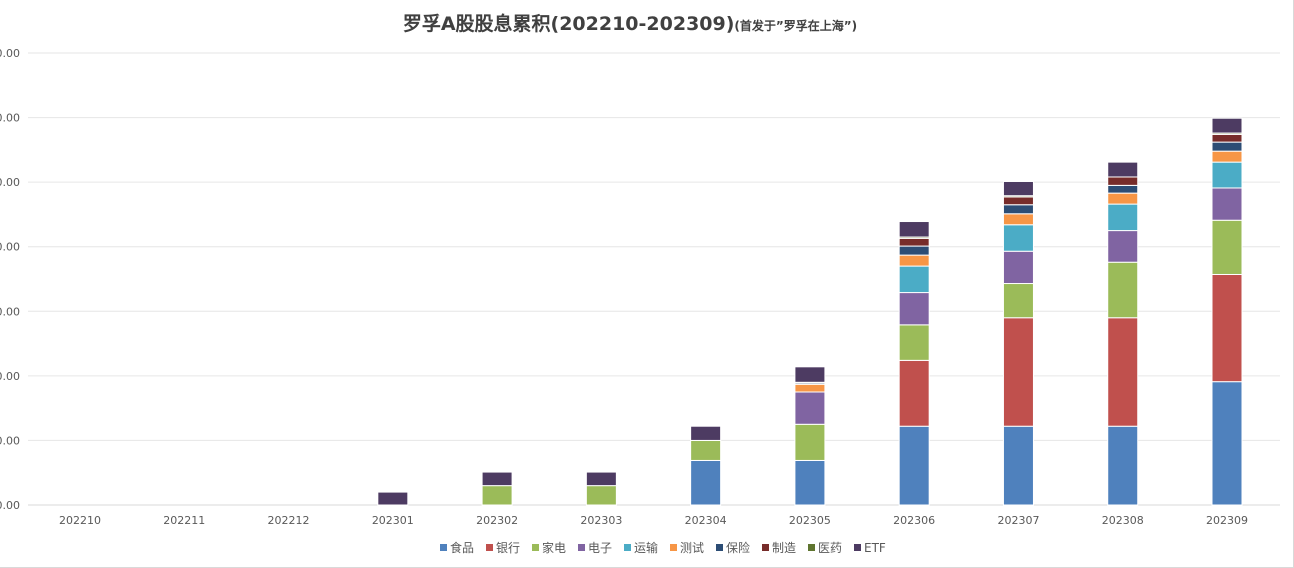 The width and height of the screenshot is (1294, 568). What do you see at coordinates (600, 548) in the screenshot?
I see `legend-label: 电子` at bounding box center [600, 548].